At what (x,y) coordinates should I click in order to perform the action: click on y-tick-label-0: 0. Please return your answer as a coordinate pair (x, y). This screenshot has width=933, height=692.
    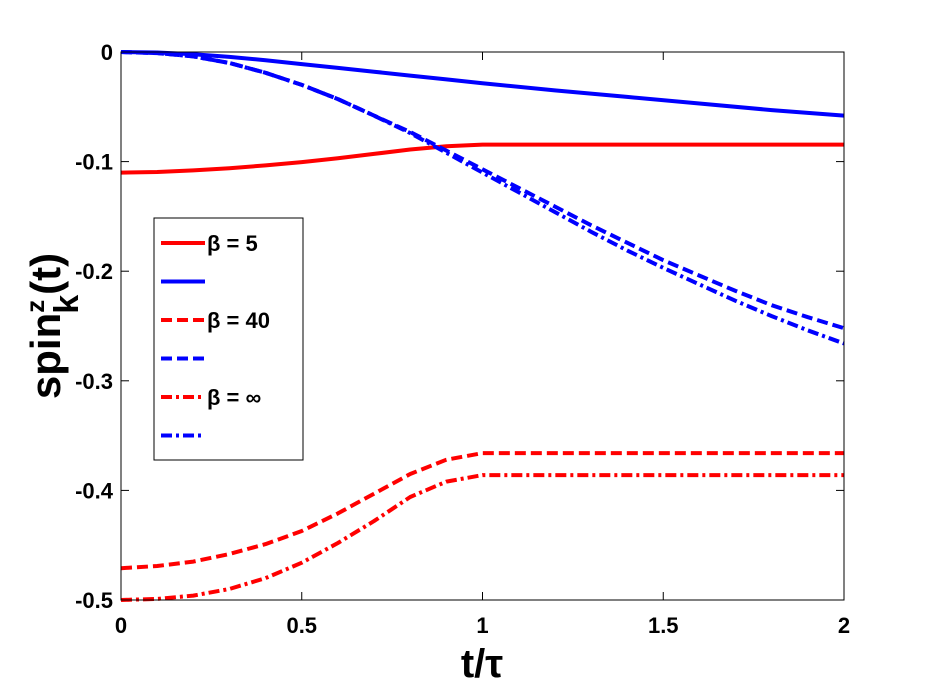
    Looking at the image, I should click on (107, 52).